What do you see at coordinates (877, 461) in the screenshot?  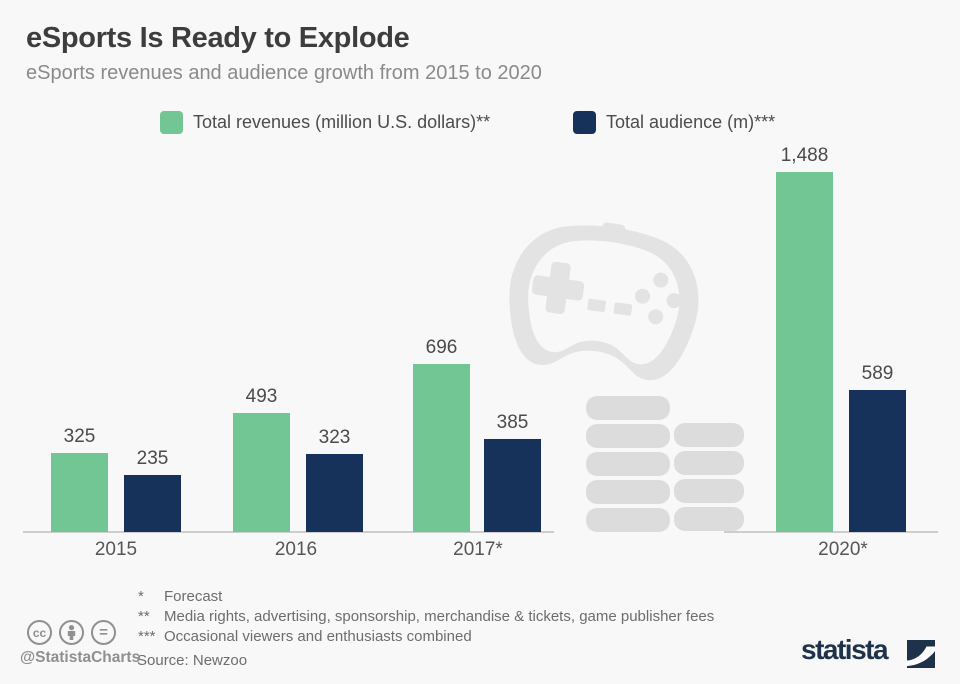 I see `audience-bar-2020*` at bounding box center [877, 461].